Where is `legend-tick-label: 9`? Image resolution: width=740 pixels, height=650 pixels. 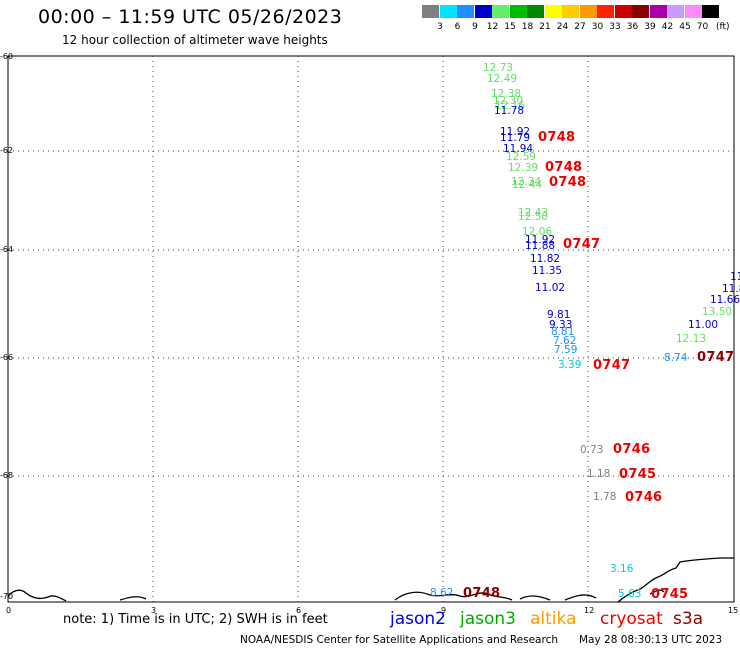 legend-tick-label: 9 is located at coordinates (475, 27).